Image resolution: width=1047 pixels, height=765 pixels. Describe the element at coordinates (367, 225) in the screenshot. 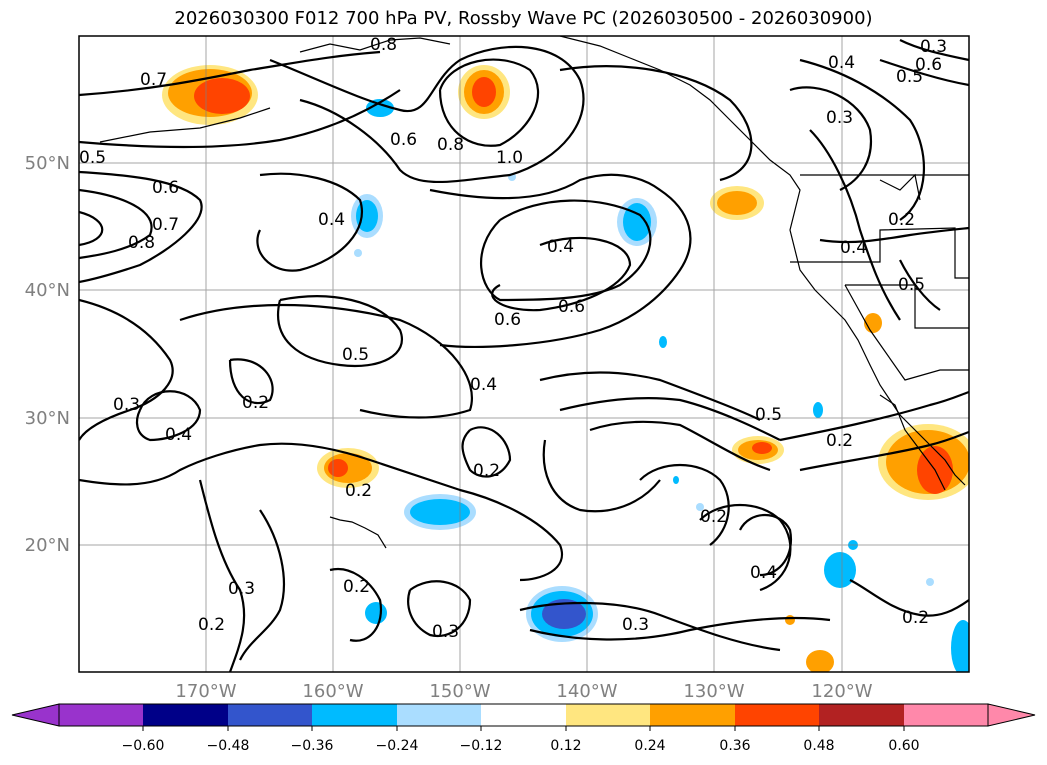

I see `negative-anomaly-45n` at that location.